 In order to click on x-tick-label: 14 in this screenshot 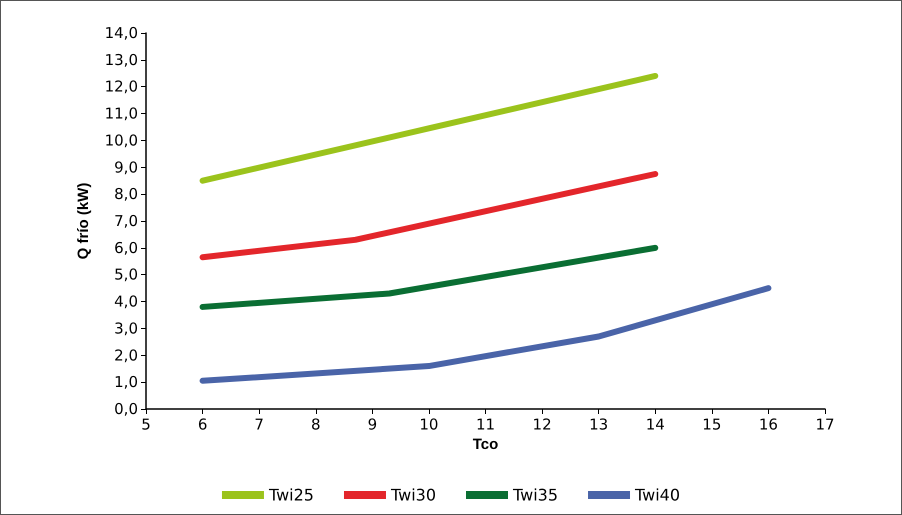, I will do `click(655, 425)`.